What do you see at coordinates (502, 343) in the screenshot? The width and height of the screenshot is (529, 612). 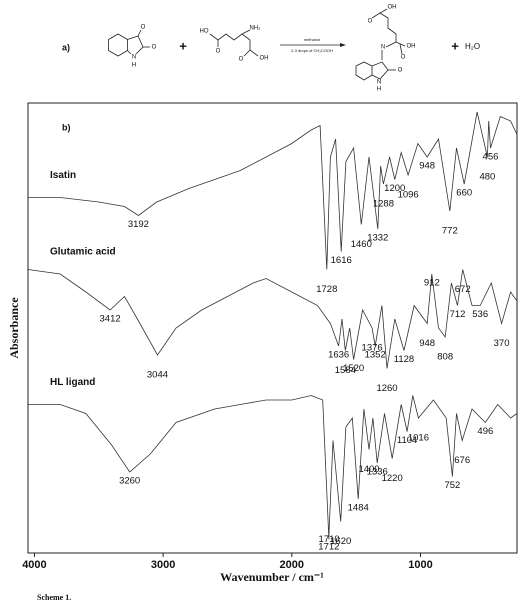 I see `peak-label: 370` at bounding box center [502, 343].